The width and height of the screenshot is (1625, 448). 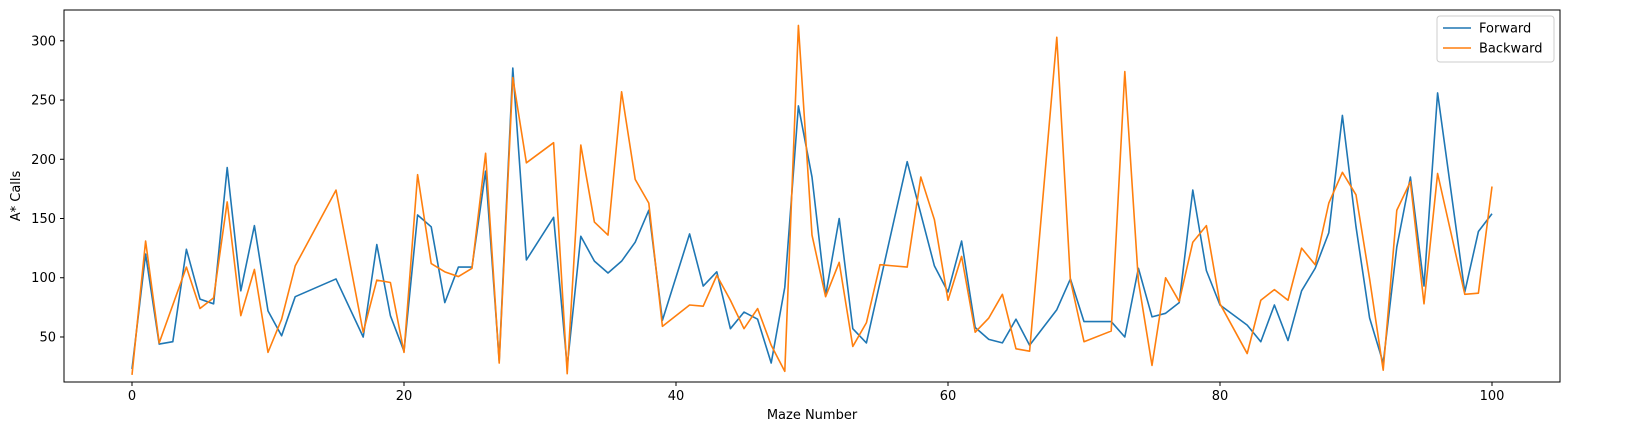 What do you see at coordinates (1505, 29) in the screenshot?
I see `legend-label-forward: Forward` at bounding box center [1505, 29].